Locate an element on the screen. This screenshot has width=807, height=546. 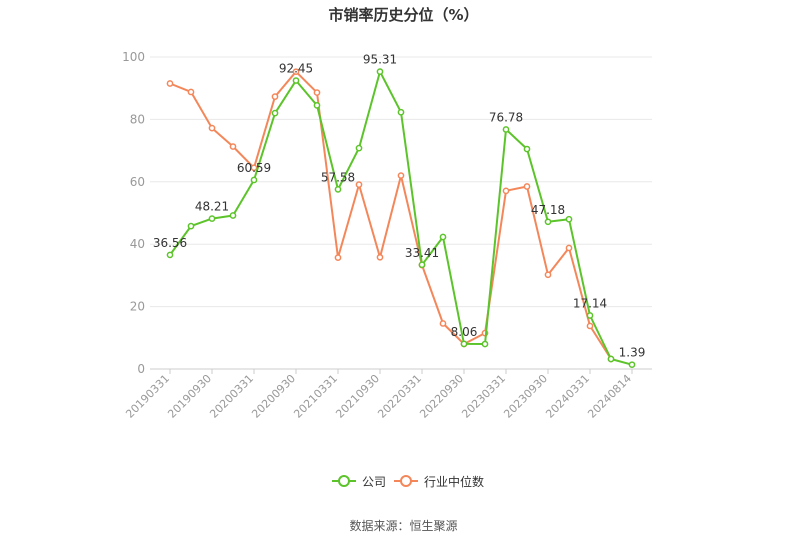
data-label-company: 36.56 is located at coordinates (170, 243).